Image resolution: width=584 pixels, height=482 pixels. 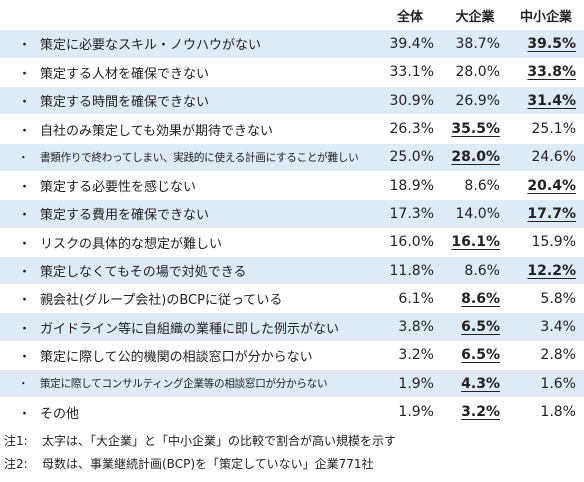 What do you see at coordinates (546, 15) in the screenshot?
I see `header-sme: 中小企業` at bounding box center [546, 15].